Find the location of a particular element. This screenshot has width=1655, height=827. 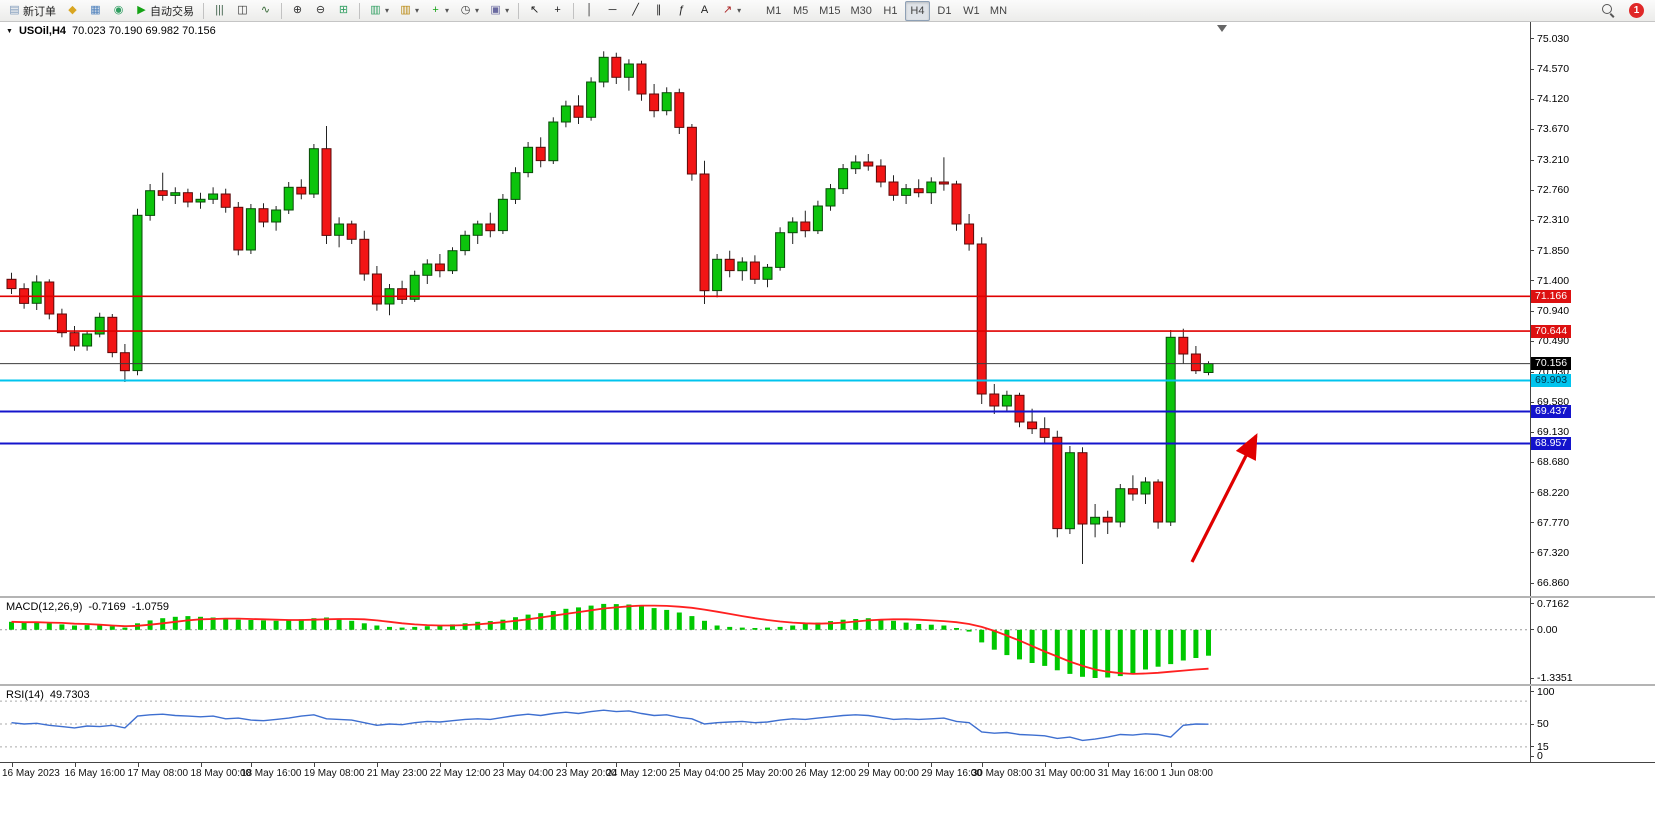

new-order-button: ▤ 新订单 is located at coordinates (32, 11).